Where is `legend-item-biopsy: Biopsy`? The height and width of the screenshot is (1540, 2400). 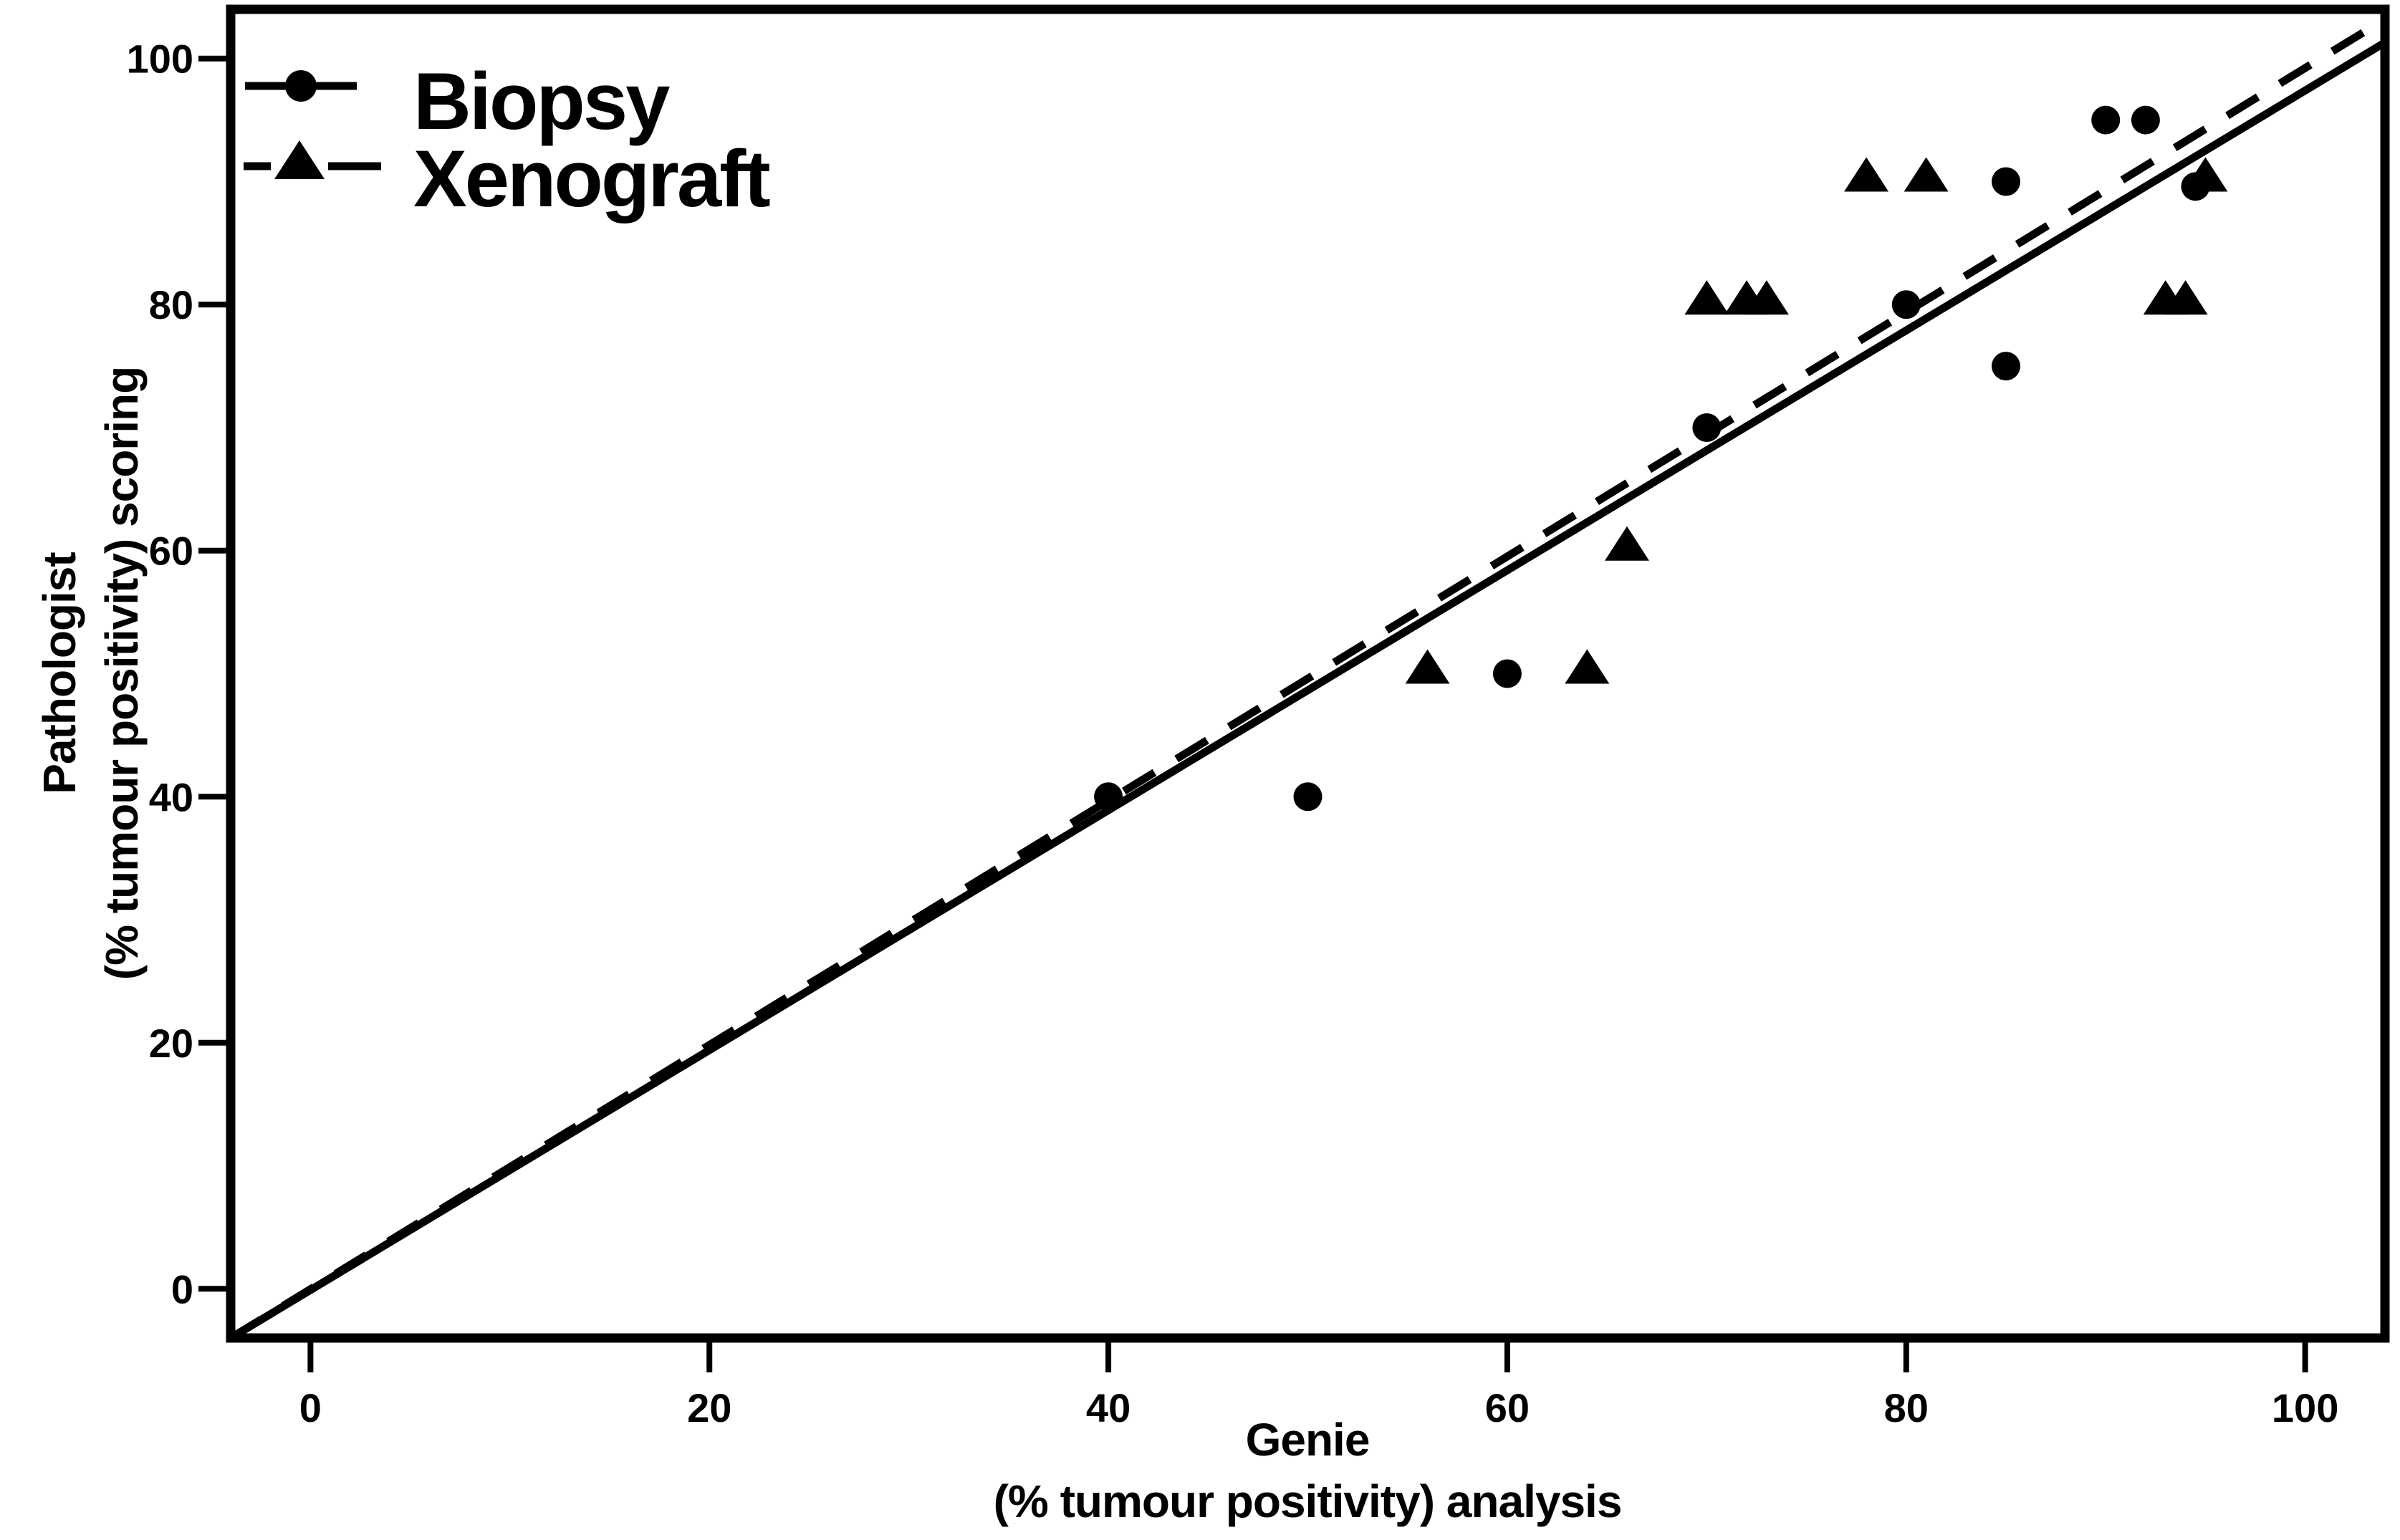 legend-item-biopsy: Biopsy is located at coordinates (458, 101).